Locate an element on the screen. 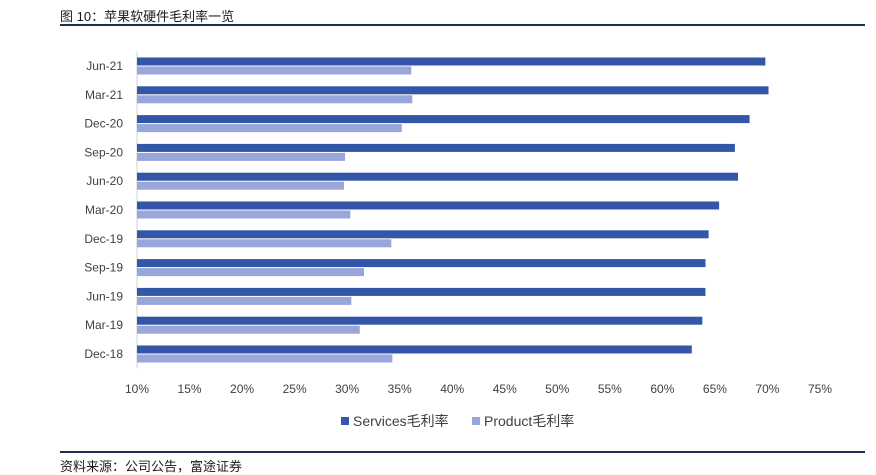  x-tick-label: 30% is located at coordinates (347, 389).